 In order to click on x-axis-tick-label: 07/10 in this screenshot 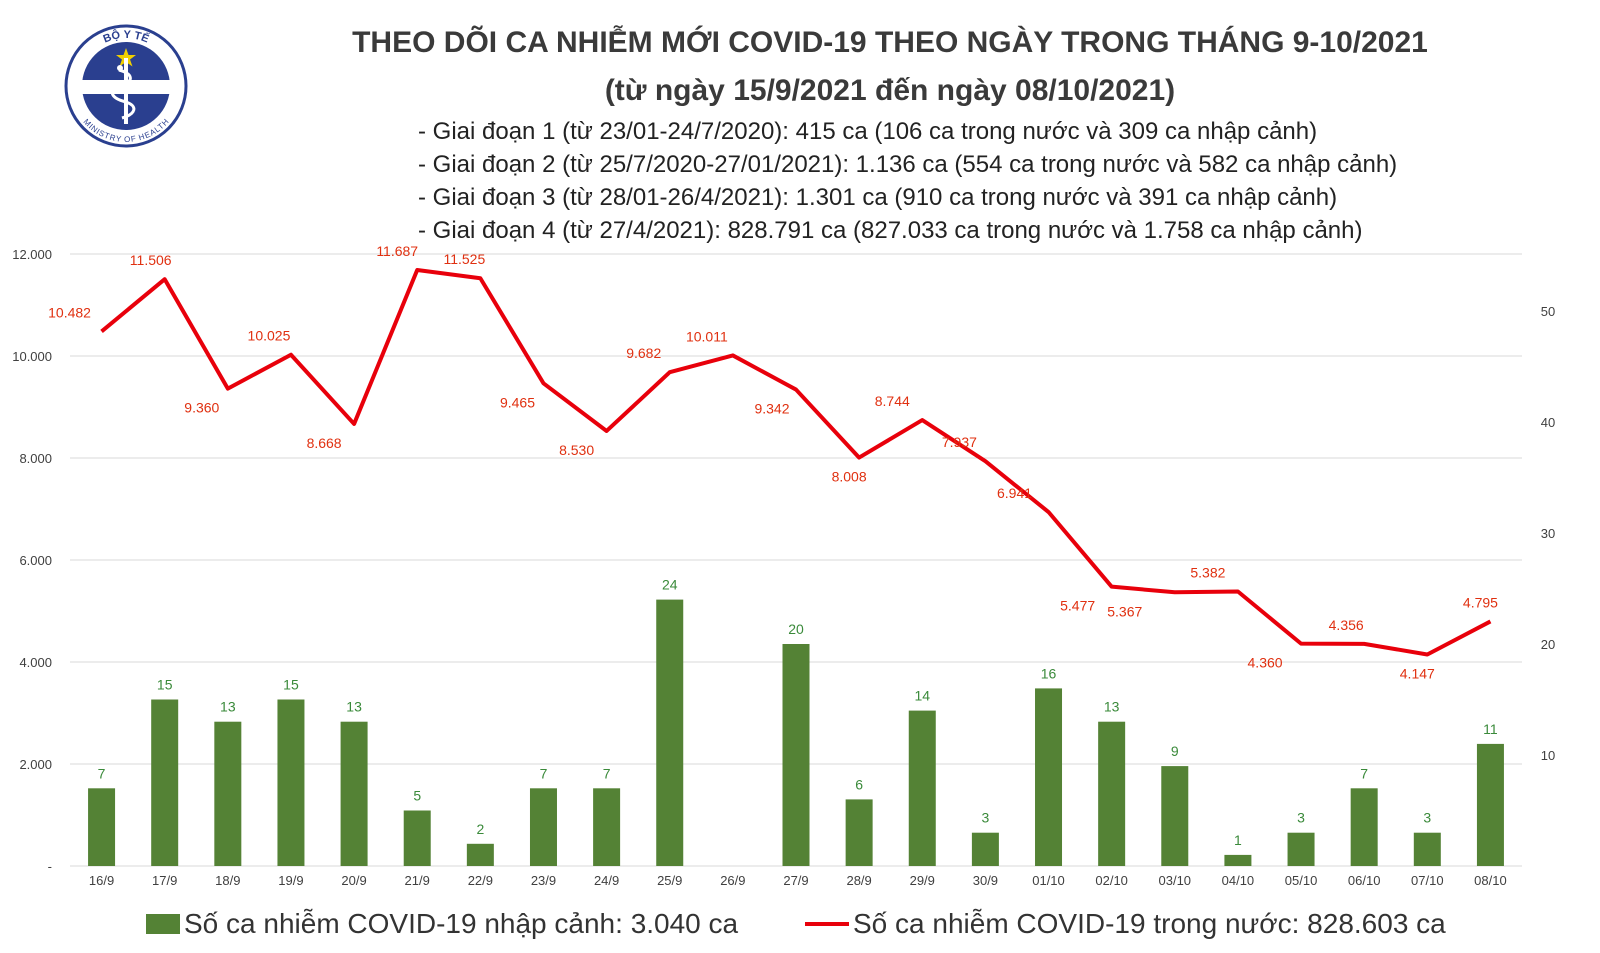, I will do `click(1427, 880)`.